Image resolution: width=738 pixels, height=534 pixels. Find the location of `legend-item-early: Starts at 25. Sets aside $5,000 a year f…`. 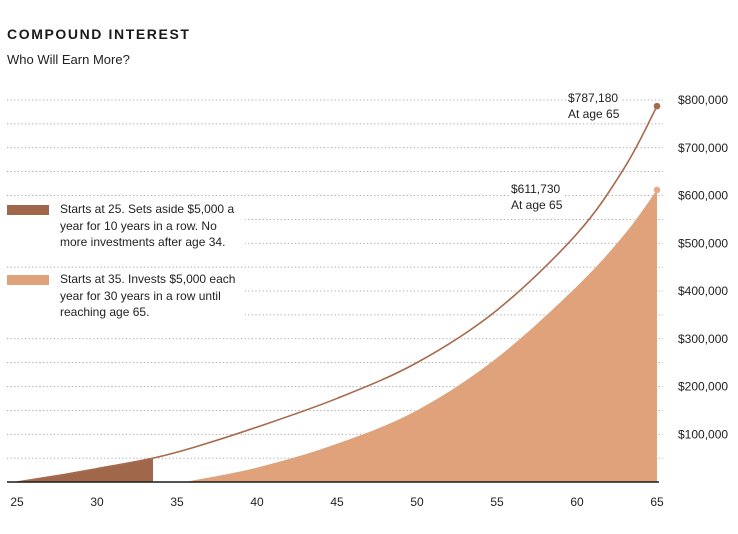

legend-item-early: Starts at 25. Sets aside $5,000 a year f… is located at coordinates (126, 229).